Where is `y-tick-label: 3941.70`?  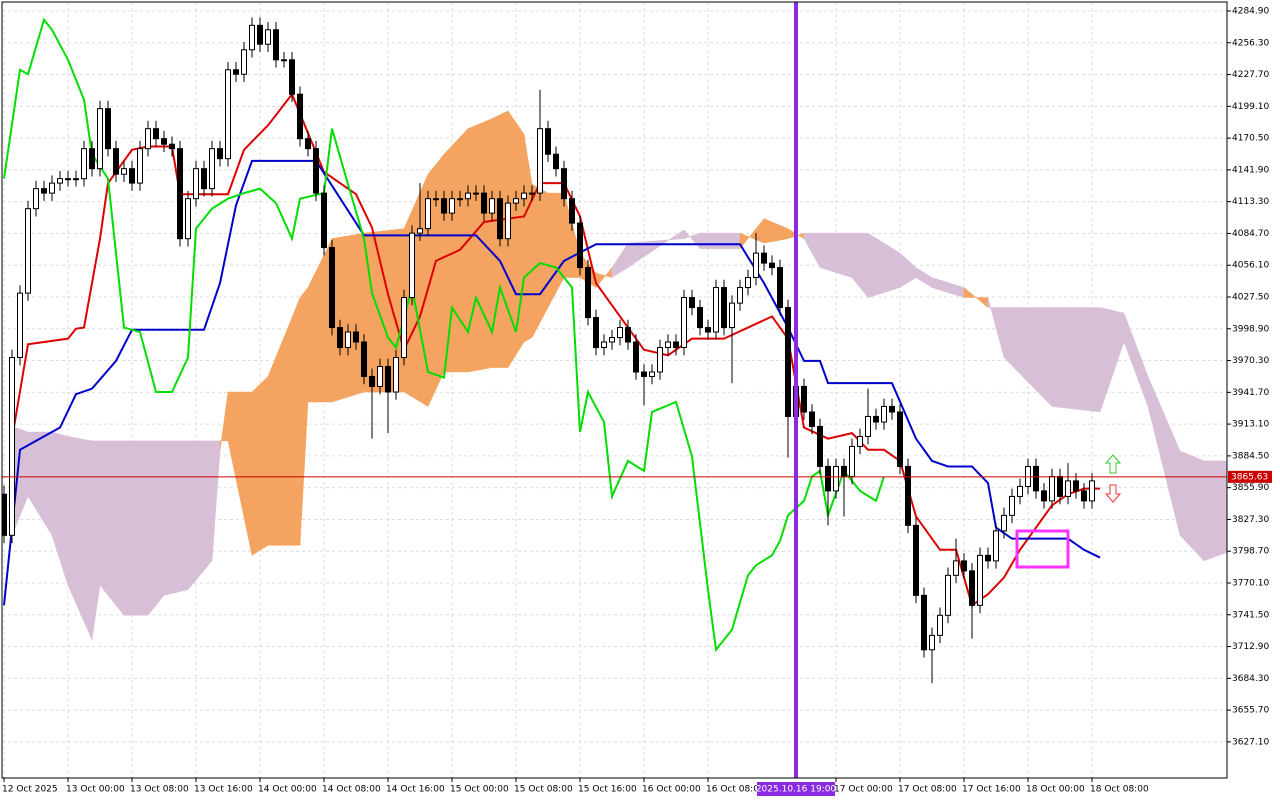 y-tick-label: 3941.70 is located at coordinates (1250, 393).